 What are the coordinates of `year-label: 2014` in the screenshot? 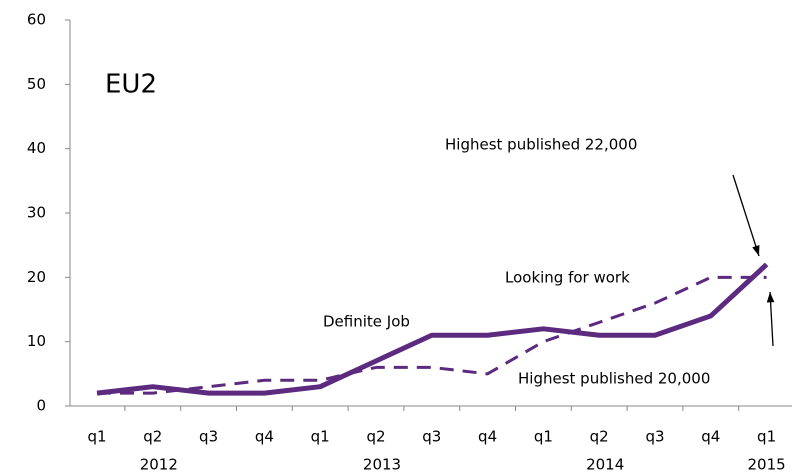 It's located at (605, 465).